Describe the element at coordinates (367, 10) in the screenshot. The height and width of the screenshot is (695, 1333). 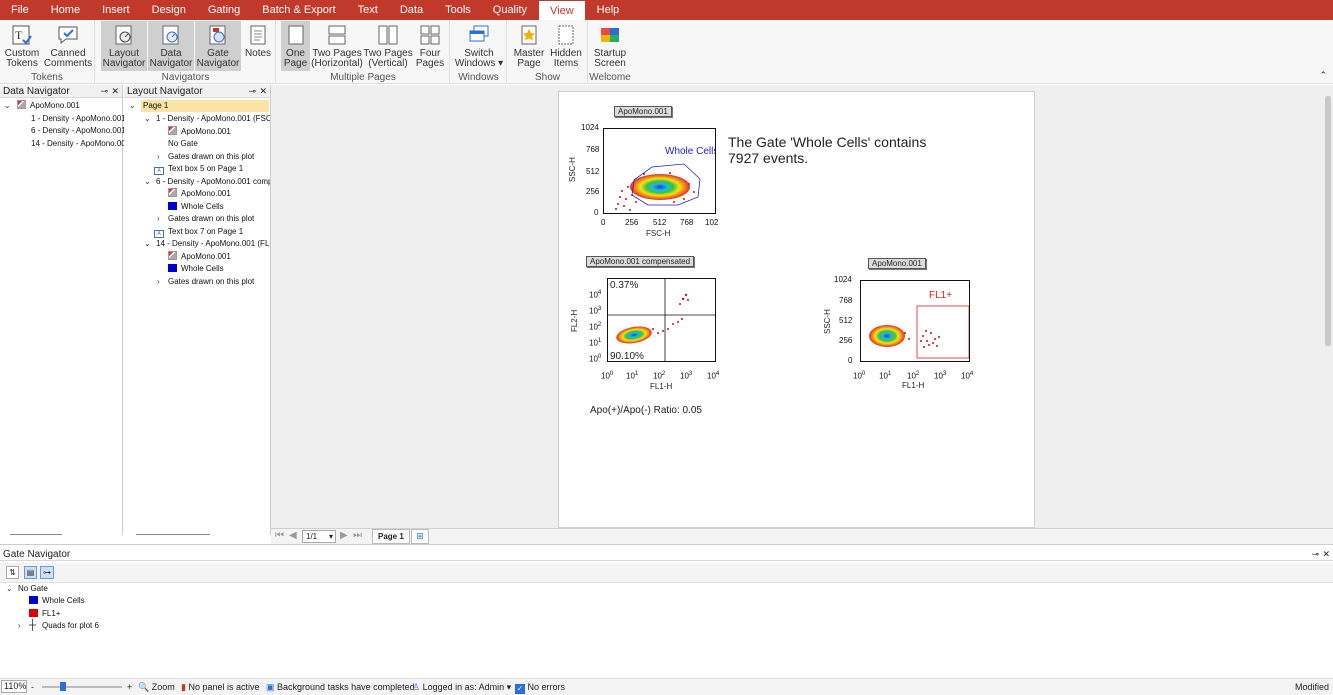
I see `menu-item-text: Text` at that location.